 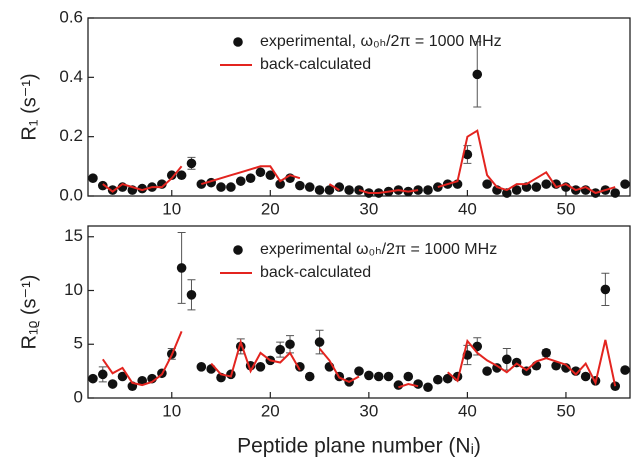 What do you see at coordinates (359, 446) in the screenshot?
I see `x-axis-label: Peptide plane number (Nᵢ)` at bounding box center [359, 446].